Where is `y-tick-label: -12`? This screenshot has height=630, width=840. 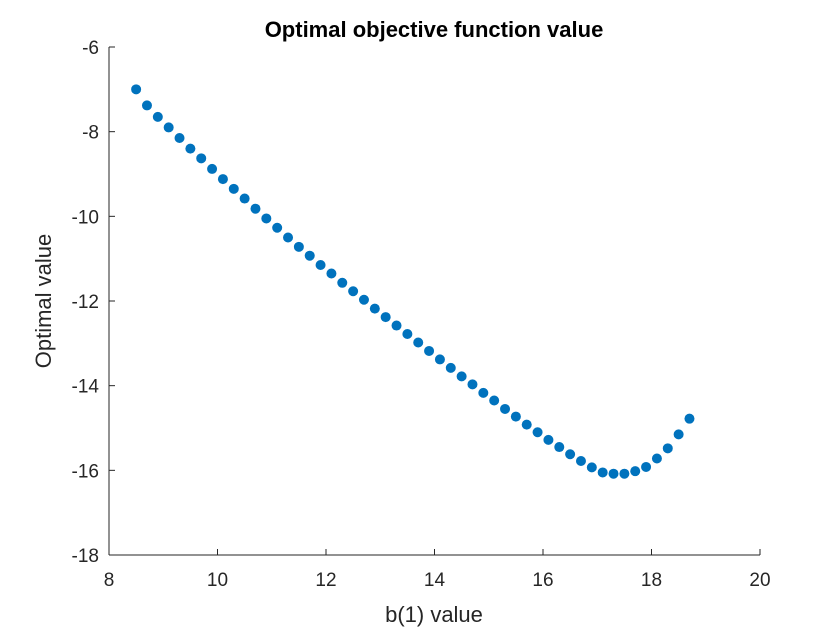 y-tick-label: -12 is located at coordinates (85, 302).